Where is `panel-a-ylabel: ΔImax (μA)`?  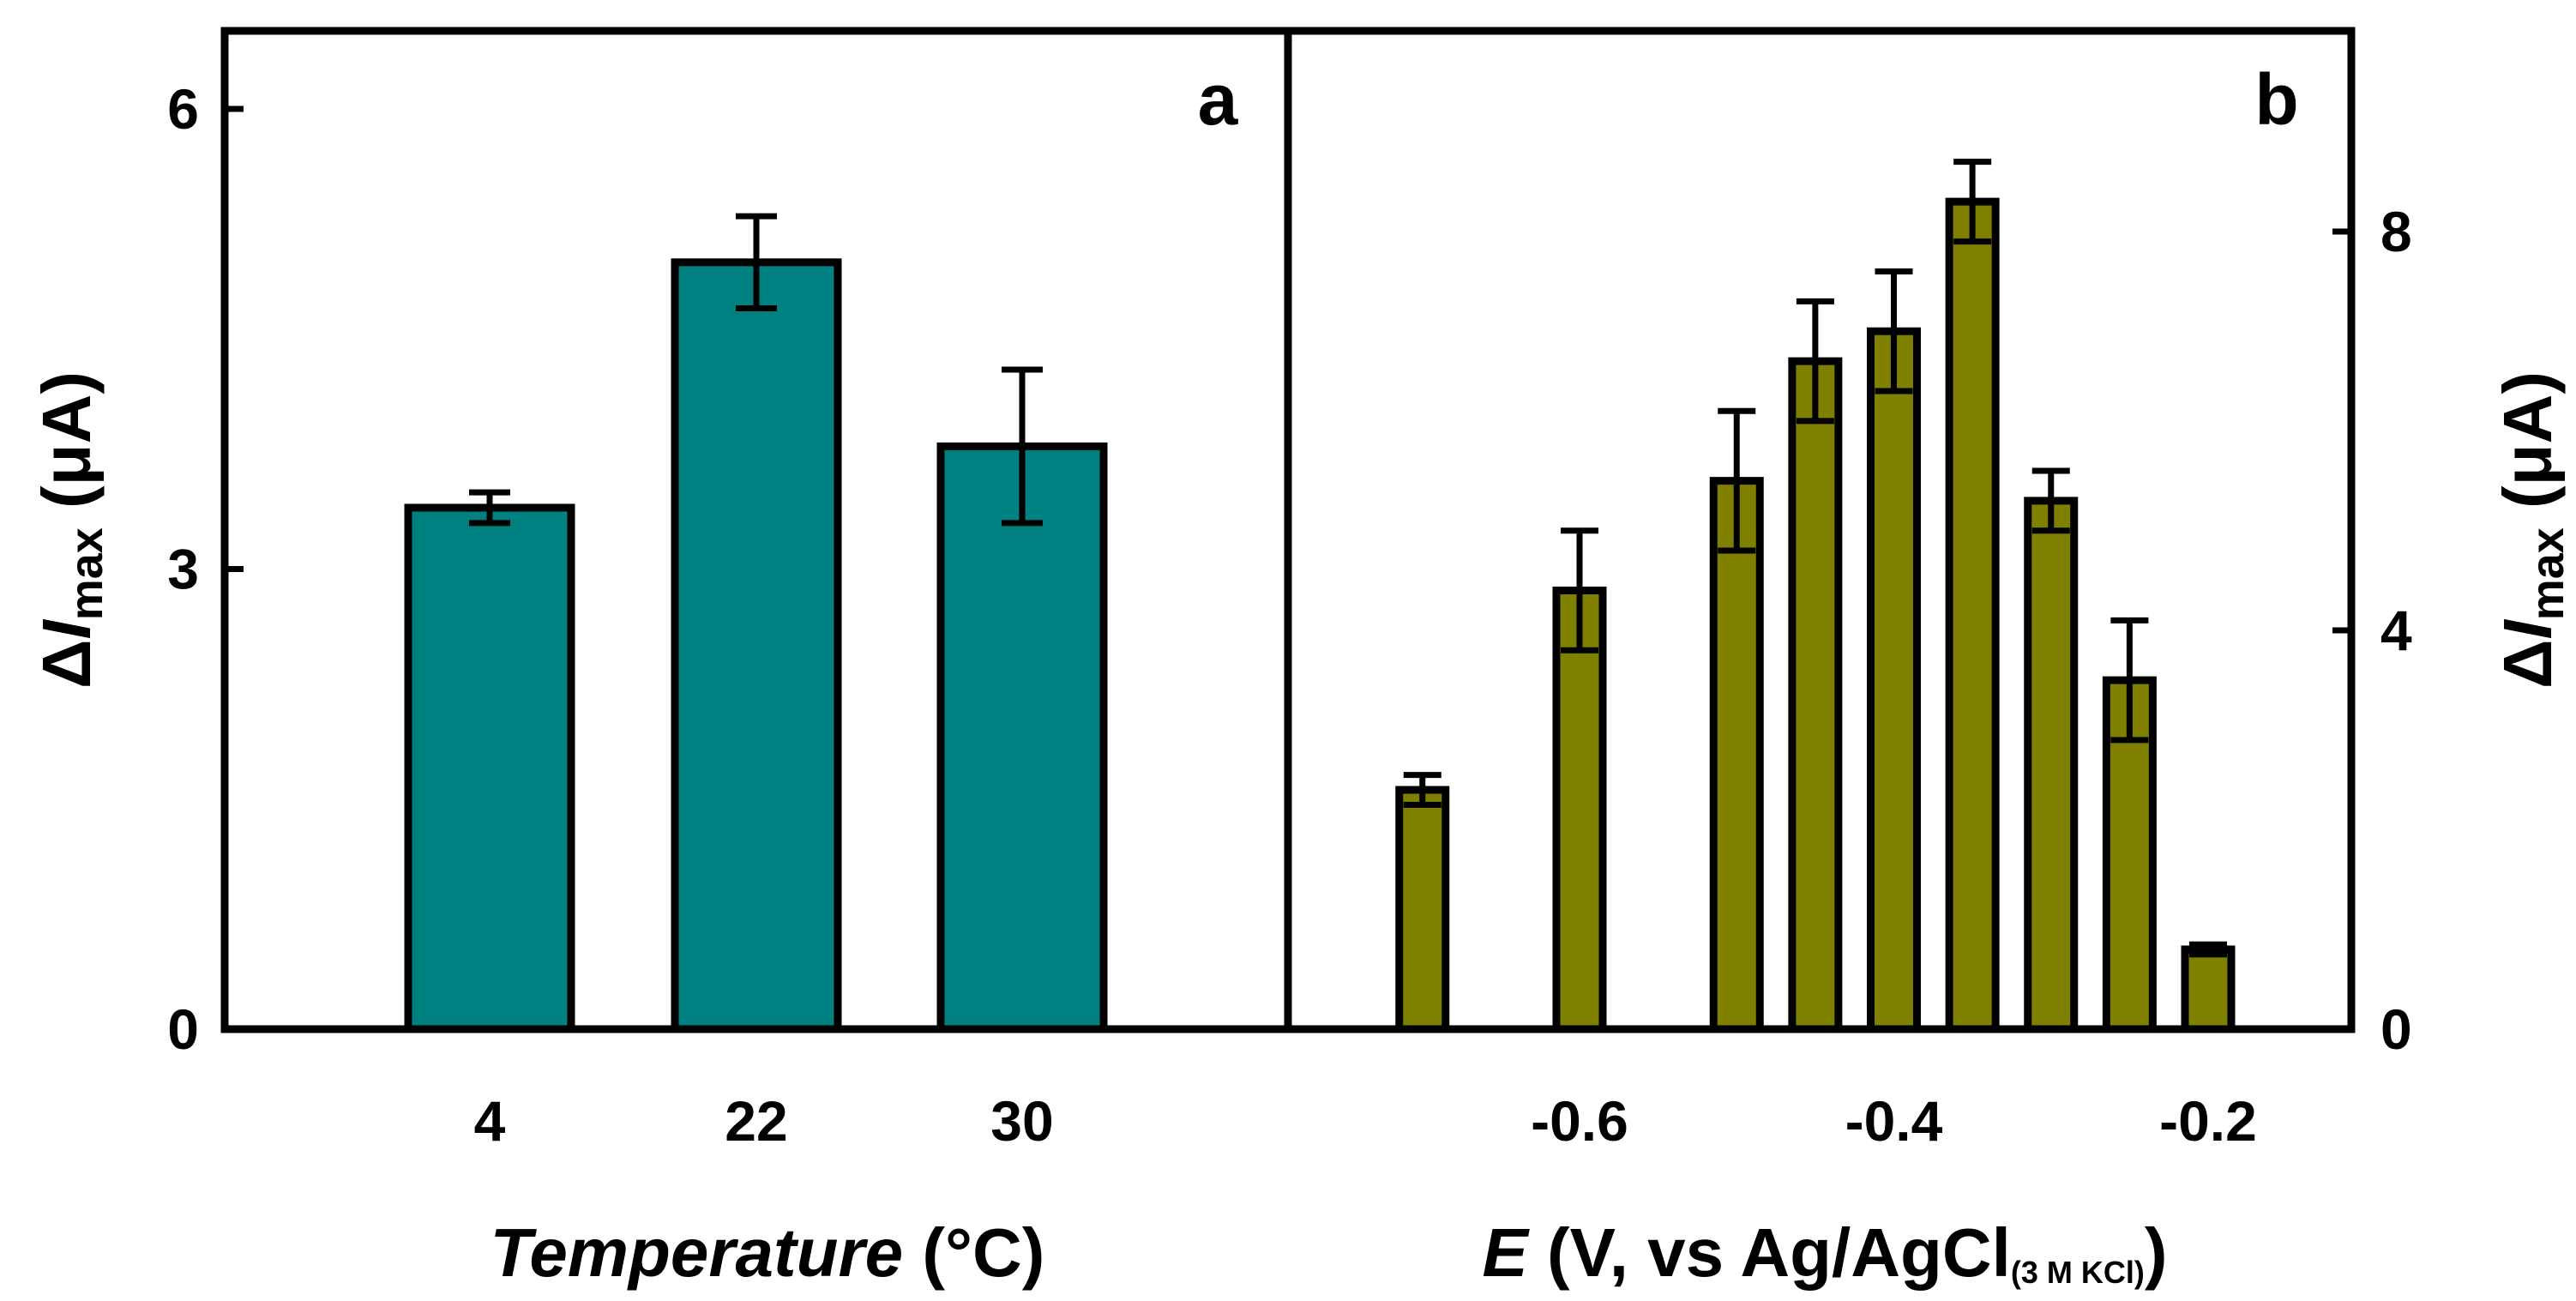 panel-a-ylabel: ΔImax (μA) is located at coordinates (70, 530).